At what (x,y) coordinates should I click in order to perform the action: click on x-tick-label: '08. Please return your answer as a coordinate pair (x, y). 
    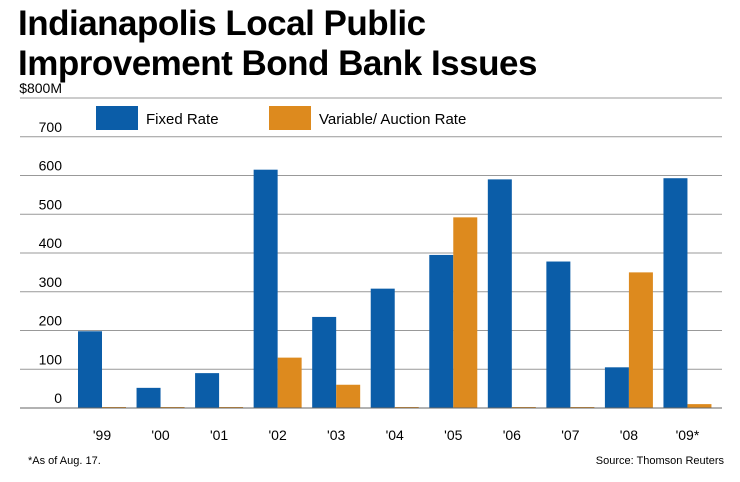
    Looking at the image, I should click on (629, 435).